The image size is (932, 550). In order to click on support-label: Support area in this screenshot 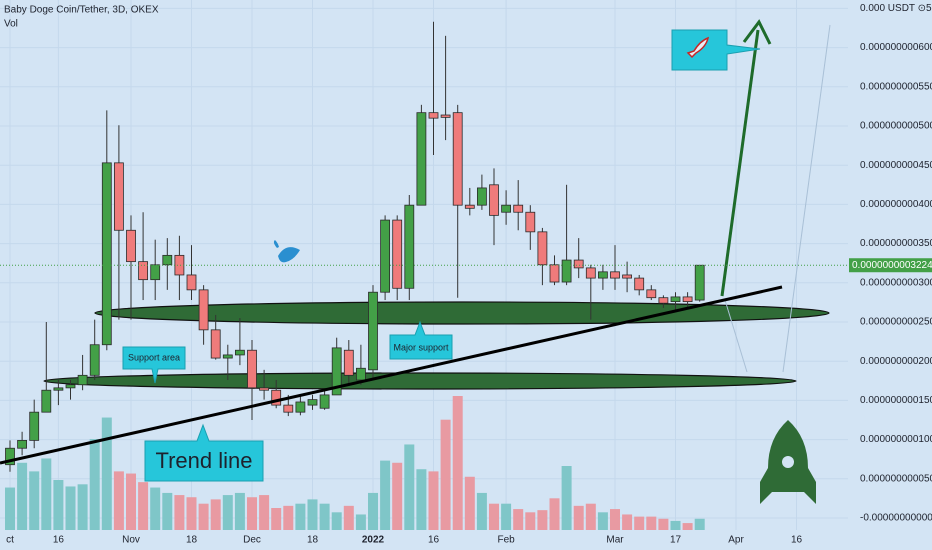, I will do `click(154, 357)`.